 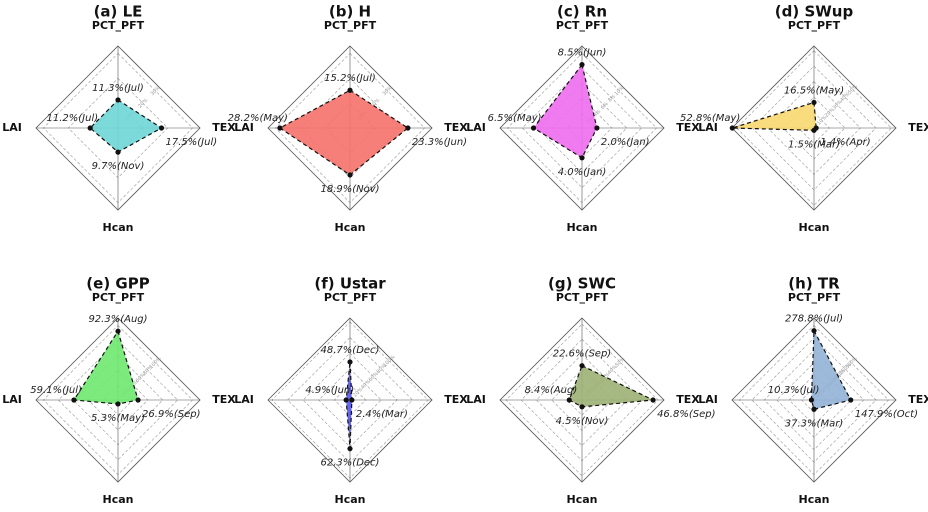 I want to click on value-label: 59.1%(Jul), so click(x=56, y=390).